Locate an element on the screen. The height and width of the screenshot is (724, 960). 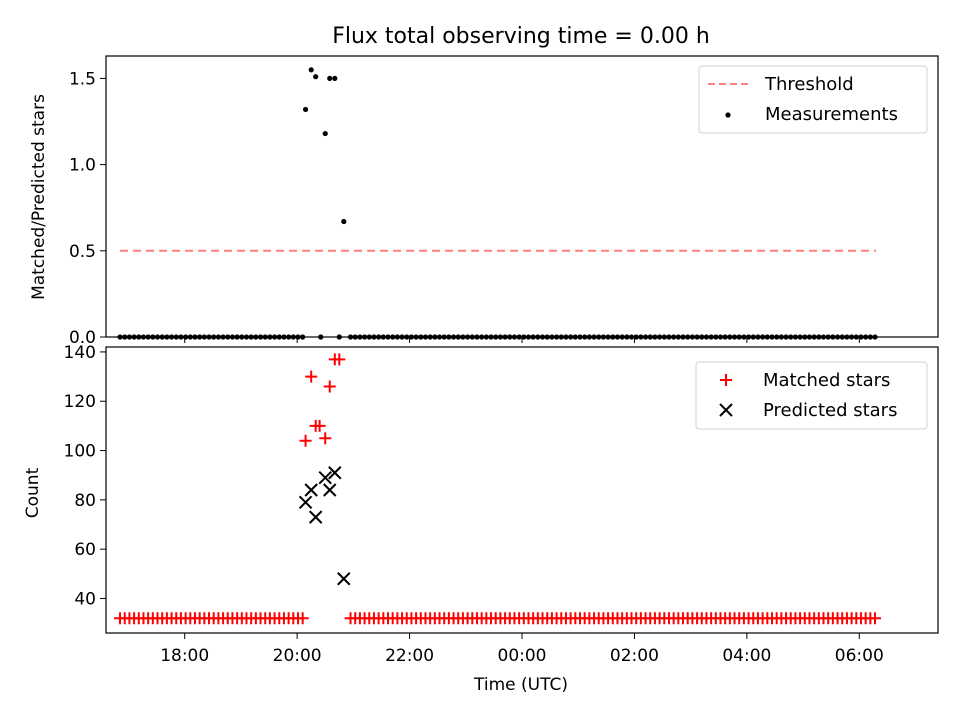
ratio-legend-box is located at coordinates (813, 99).